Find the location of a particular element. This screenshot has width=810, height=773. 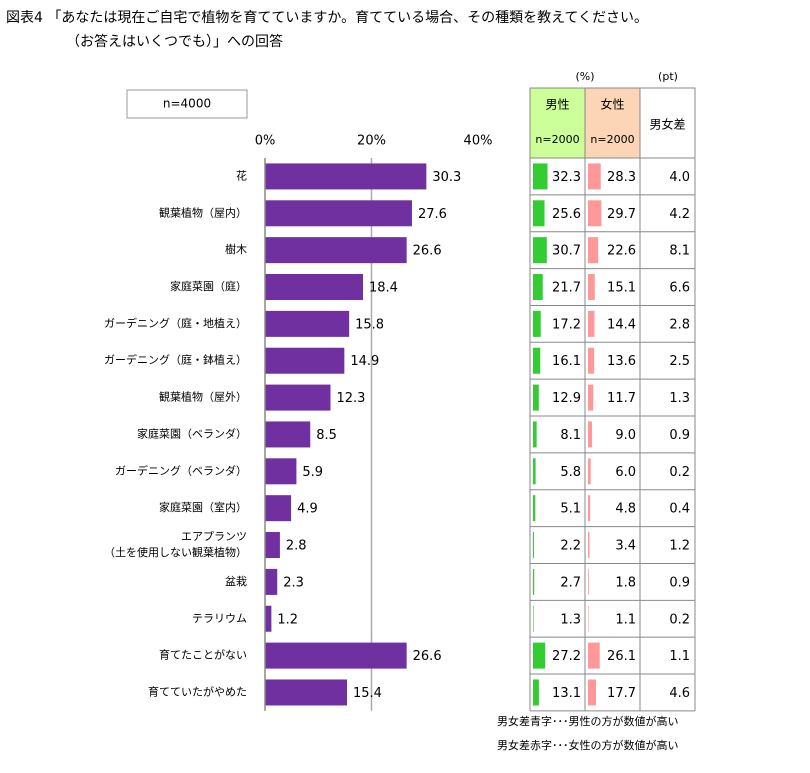

cell-value: 1.8 is located at coordinates (625, 582).